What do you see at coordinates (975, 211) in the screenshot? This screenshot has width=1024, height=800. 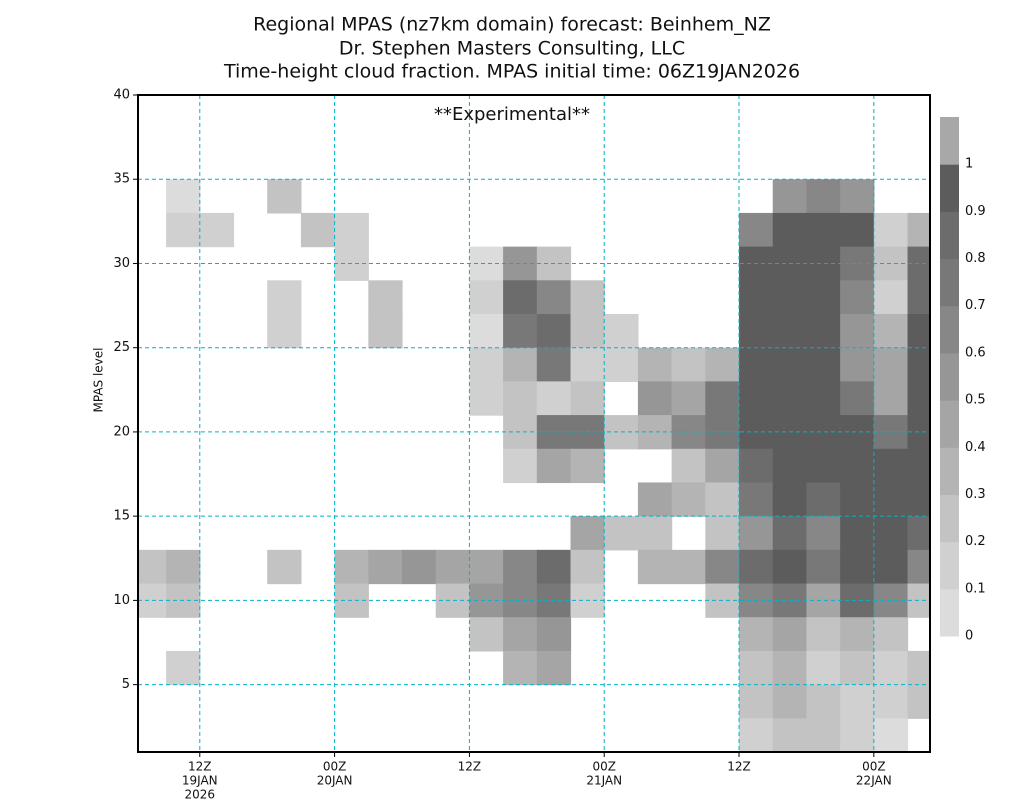 I see `colorbar-label: 0.9` at bounding box center [975, 211].